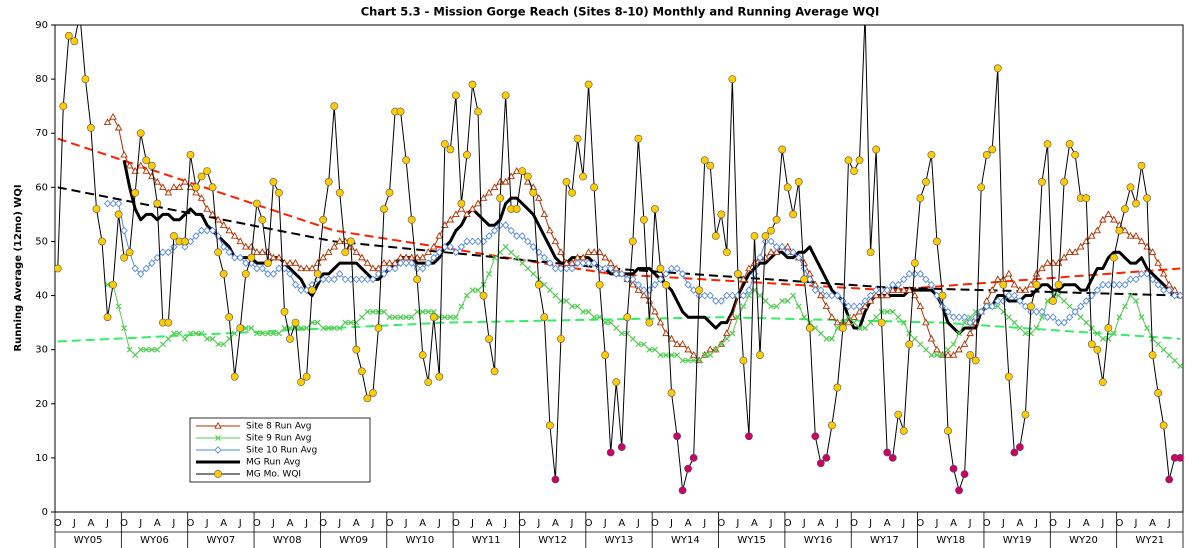 This screenshot has width=1194, height=548. I want to click on group-label: WY17, so click(884, 540).